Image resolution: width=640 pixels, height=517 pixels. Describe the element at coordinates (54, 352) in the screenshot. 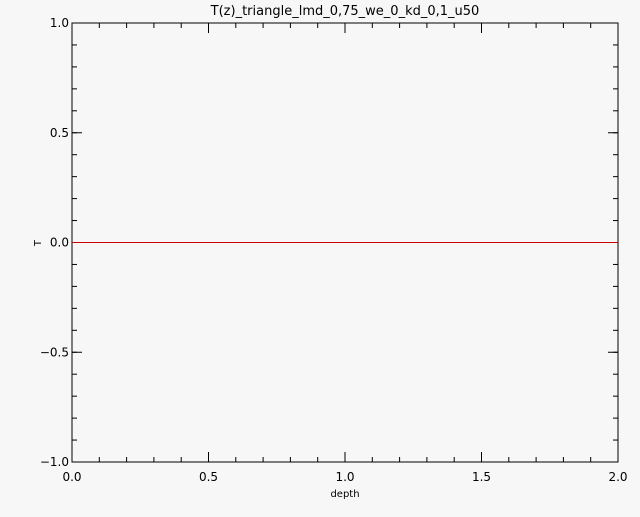

I see `y-tick-label: −0.5` at that location.